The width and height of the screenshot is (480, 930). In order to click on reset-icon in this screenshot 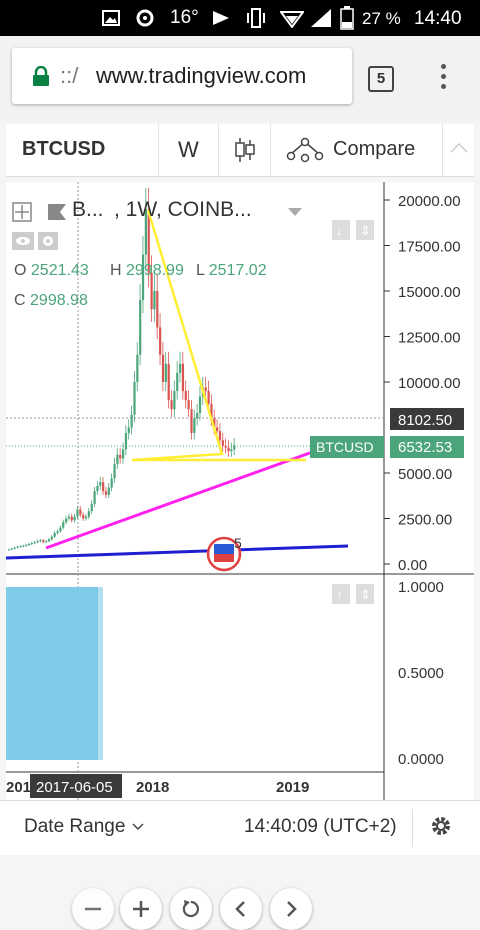, I will do `click(190, 909)`.